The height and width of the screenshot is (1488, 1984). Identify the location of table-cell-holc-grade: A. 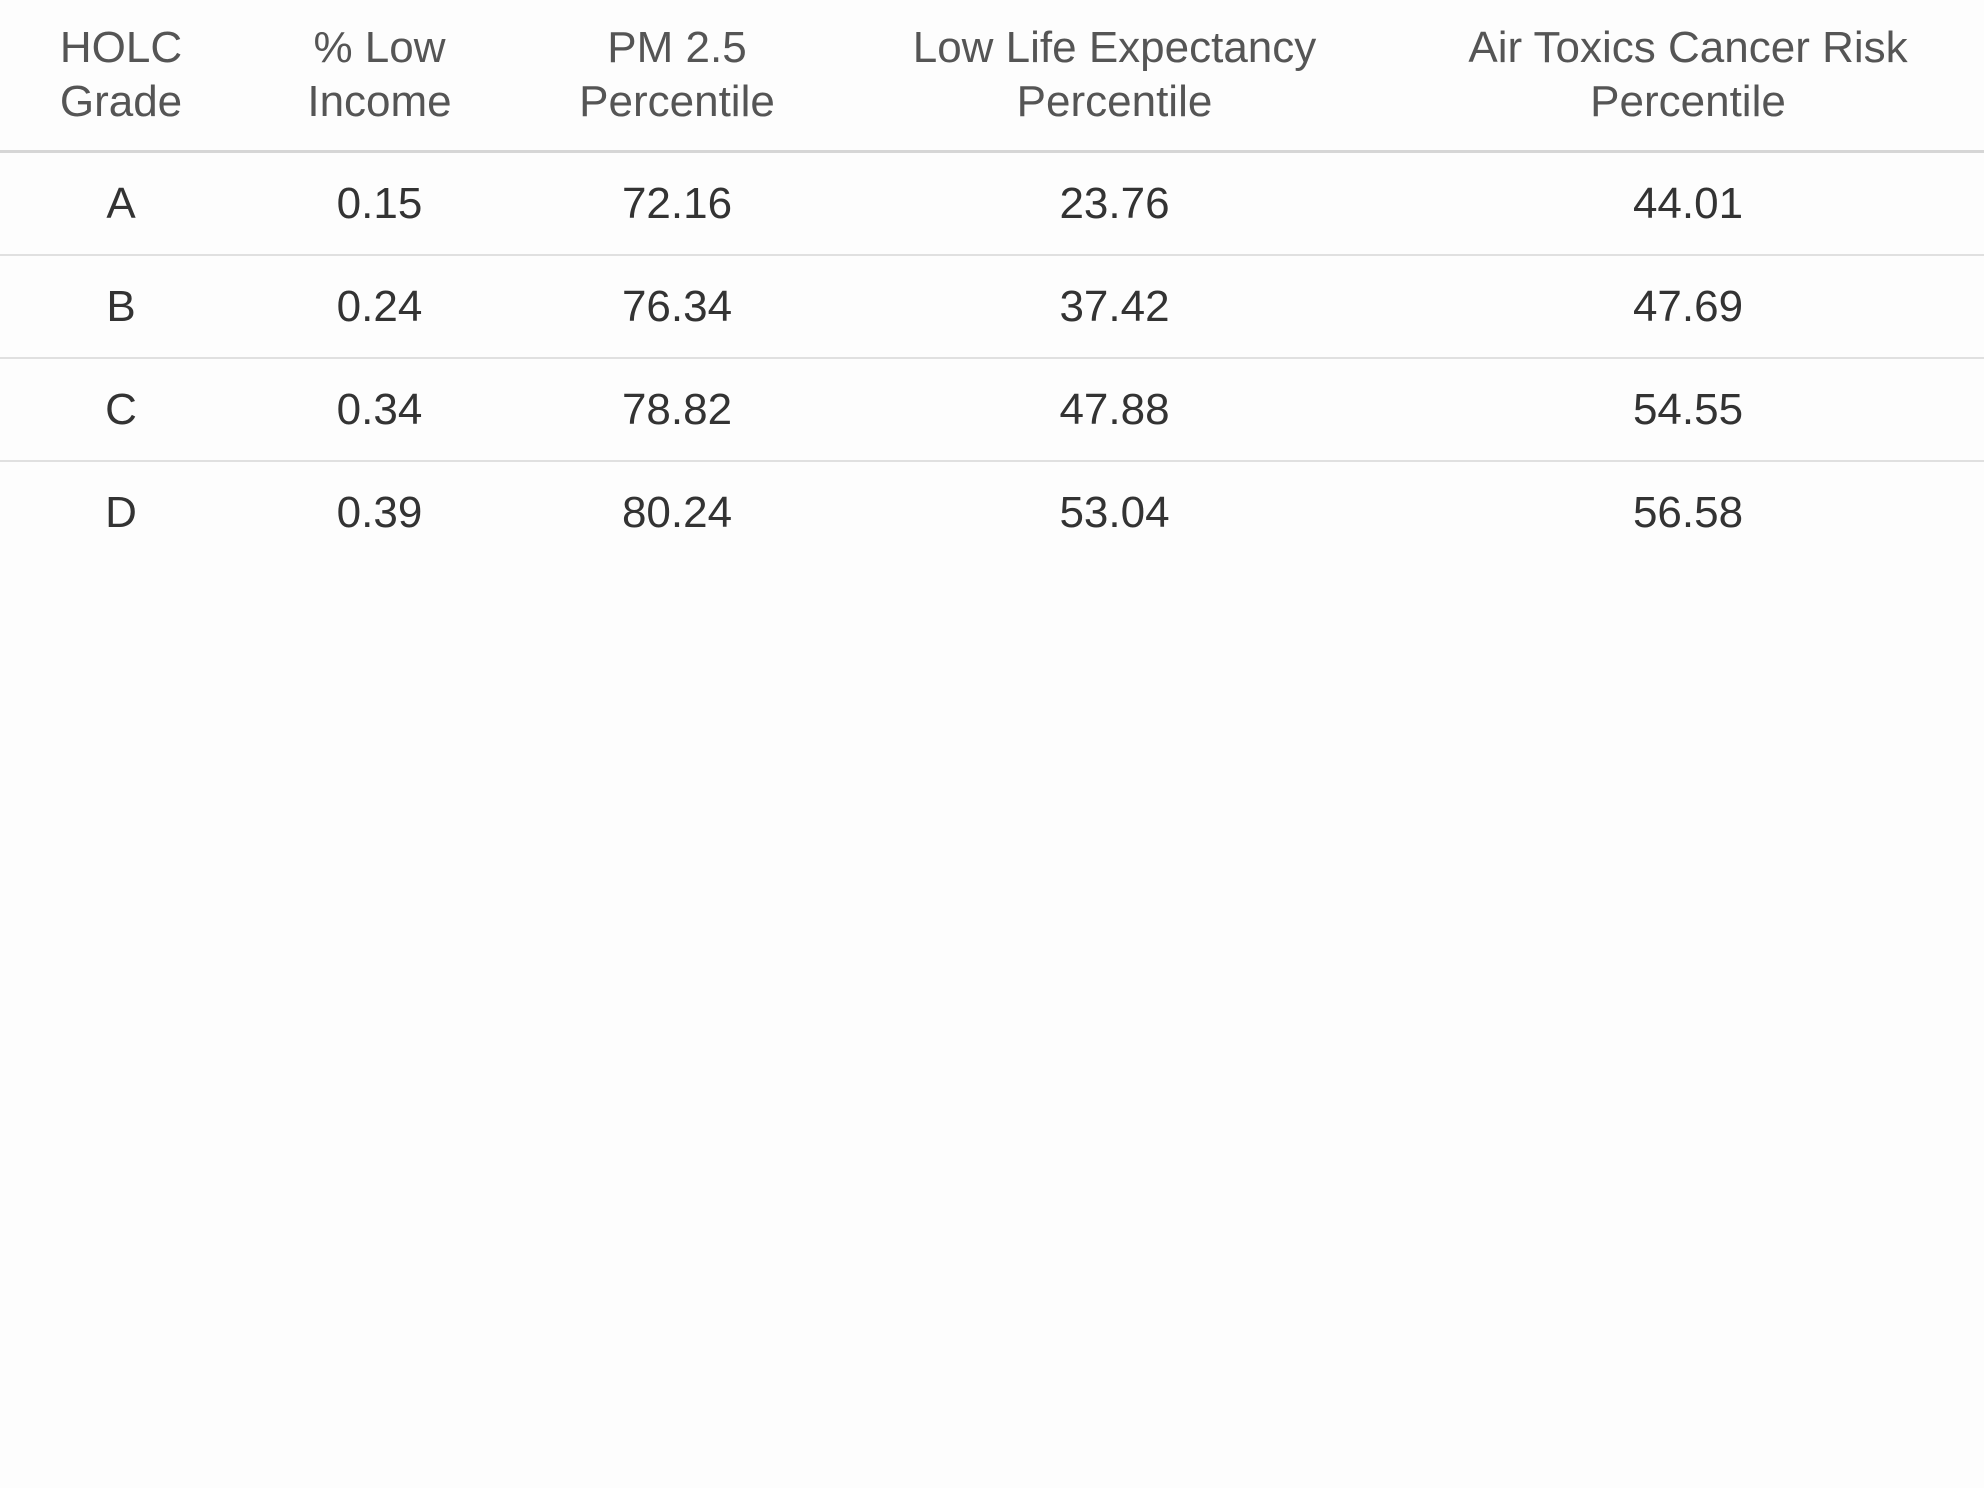
(121, 203).